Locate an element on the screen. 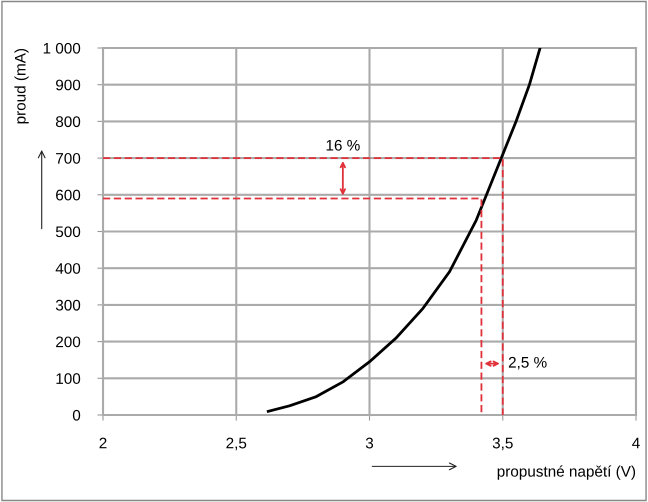 The image size is (648, 502). x-tick-label: 3,5 is located at coordinates (502, 444).